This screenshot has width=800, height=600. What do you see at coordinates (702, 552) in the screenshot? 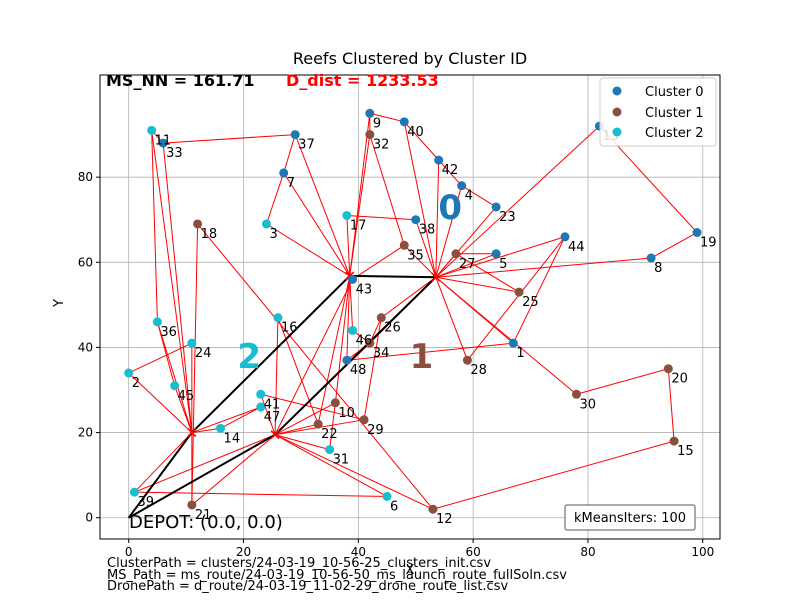
I see `x-tick-label: 100` at bounding box center [702, 552].